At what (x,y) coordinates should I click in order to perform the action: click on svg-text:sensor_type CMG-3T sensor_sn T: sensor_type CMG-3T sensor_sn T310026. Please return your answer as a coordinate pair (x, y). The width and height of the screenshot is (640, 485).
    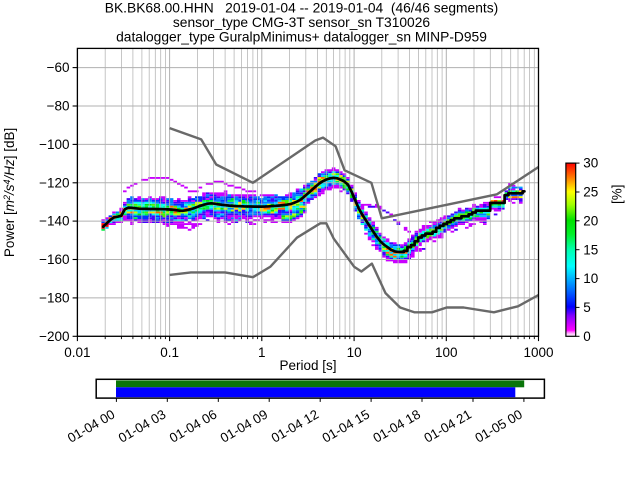
    Looking at the image, I should click on (301, 22).